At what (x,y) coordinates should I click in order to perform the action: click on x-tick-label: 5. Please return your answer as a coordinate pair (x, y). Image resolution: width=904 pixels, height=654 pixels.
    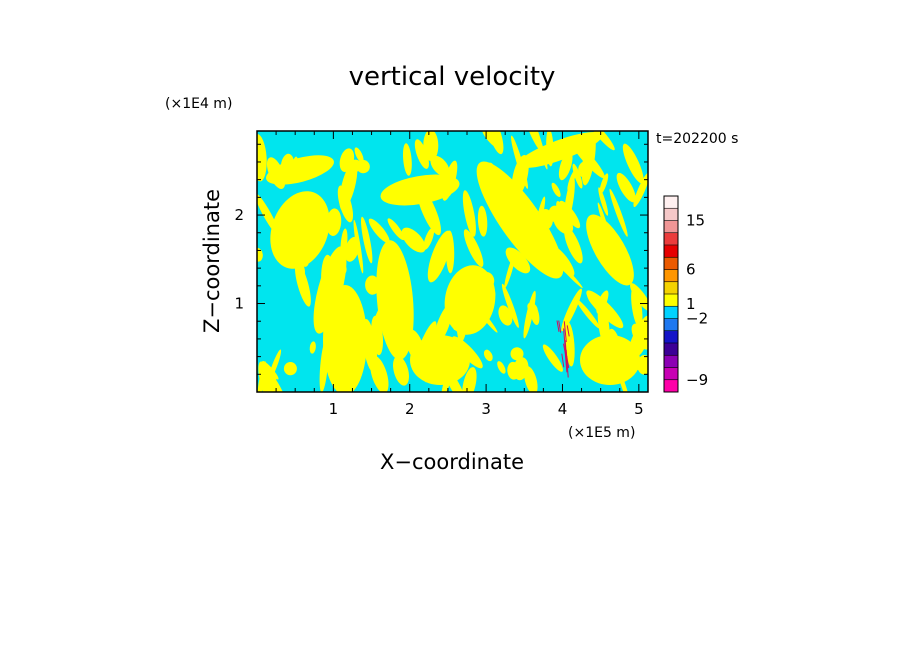
    Looking at the image, I should click on (639, 409).